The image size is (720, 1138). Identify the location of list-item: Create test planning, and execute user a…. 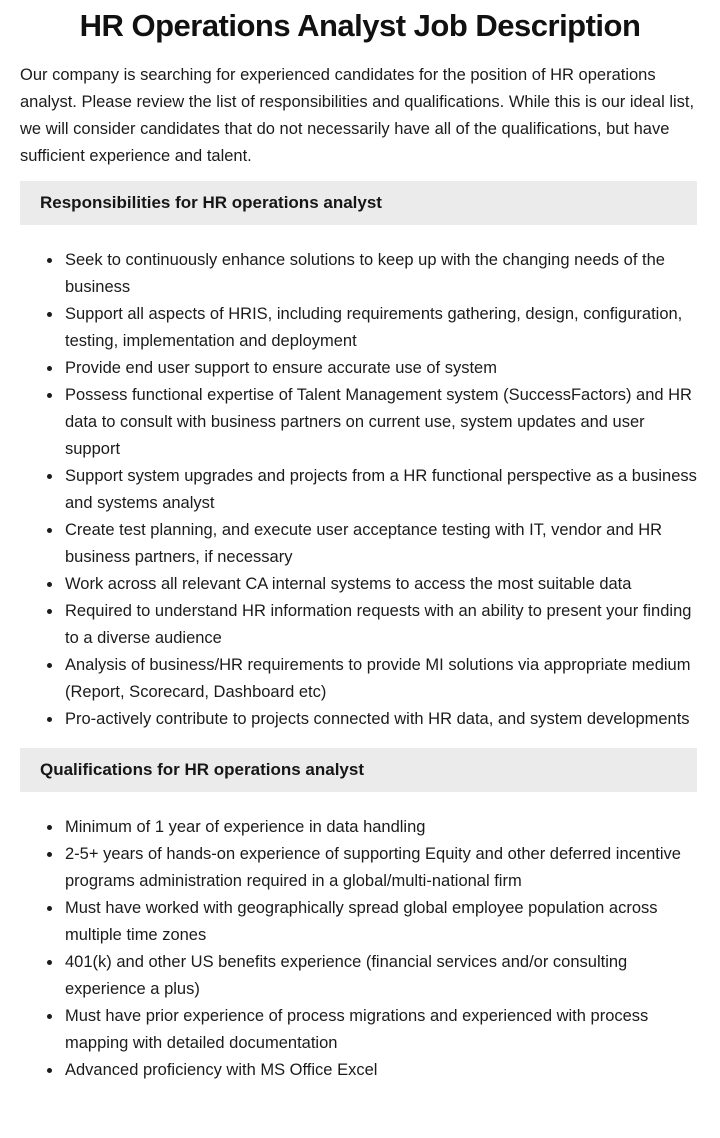
(381, 544).